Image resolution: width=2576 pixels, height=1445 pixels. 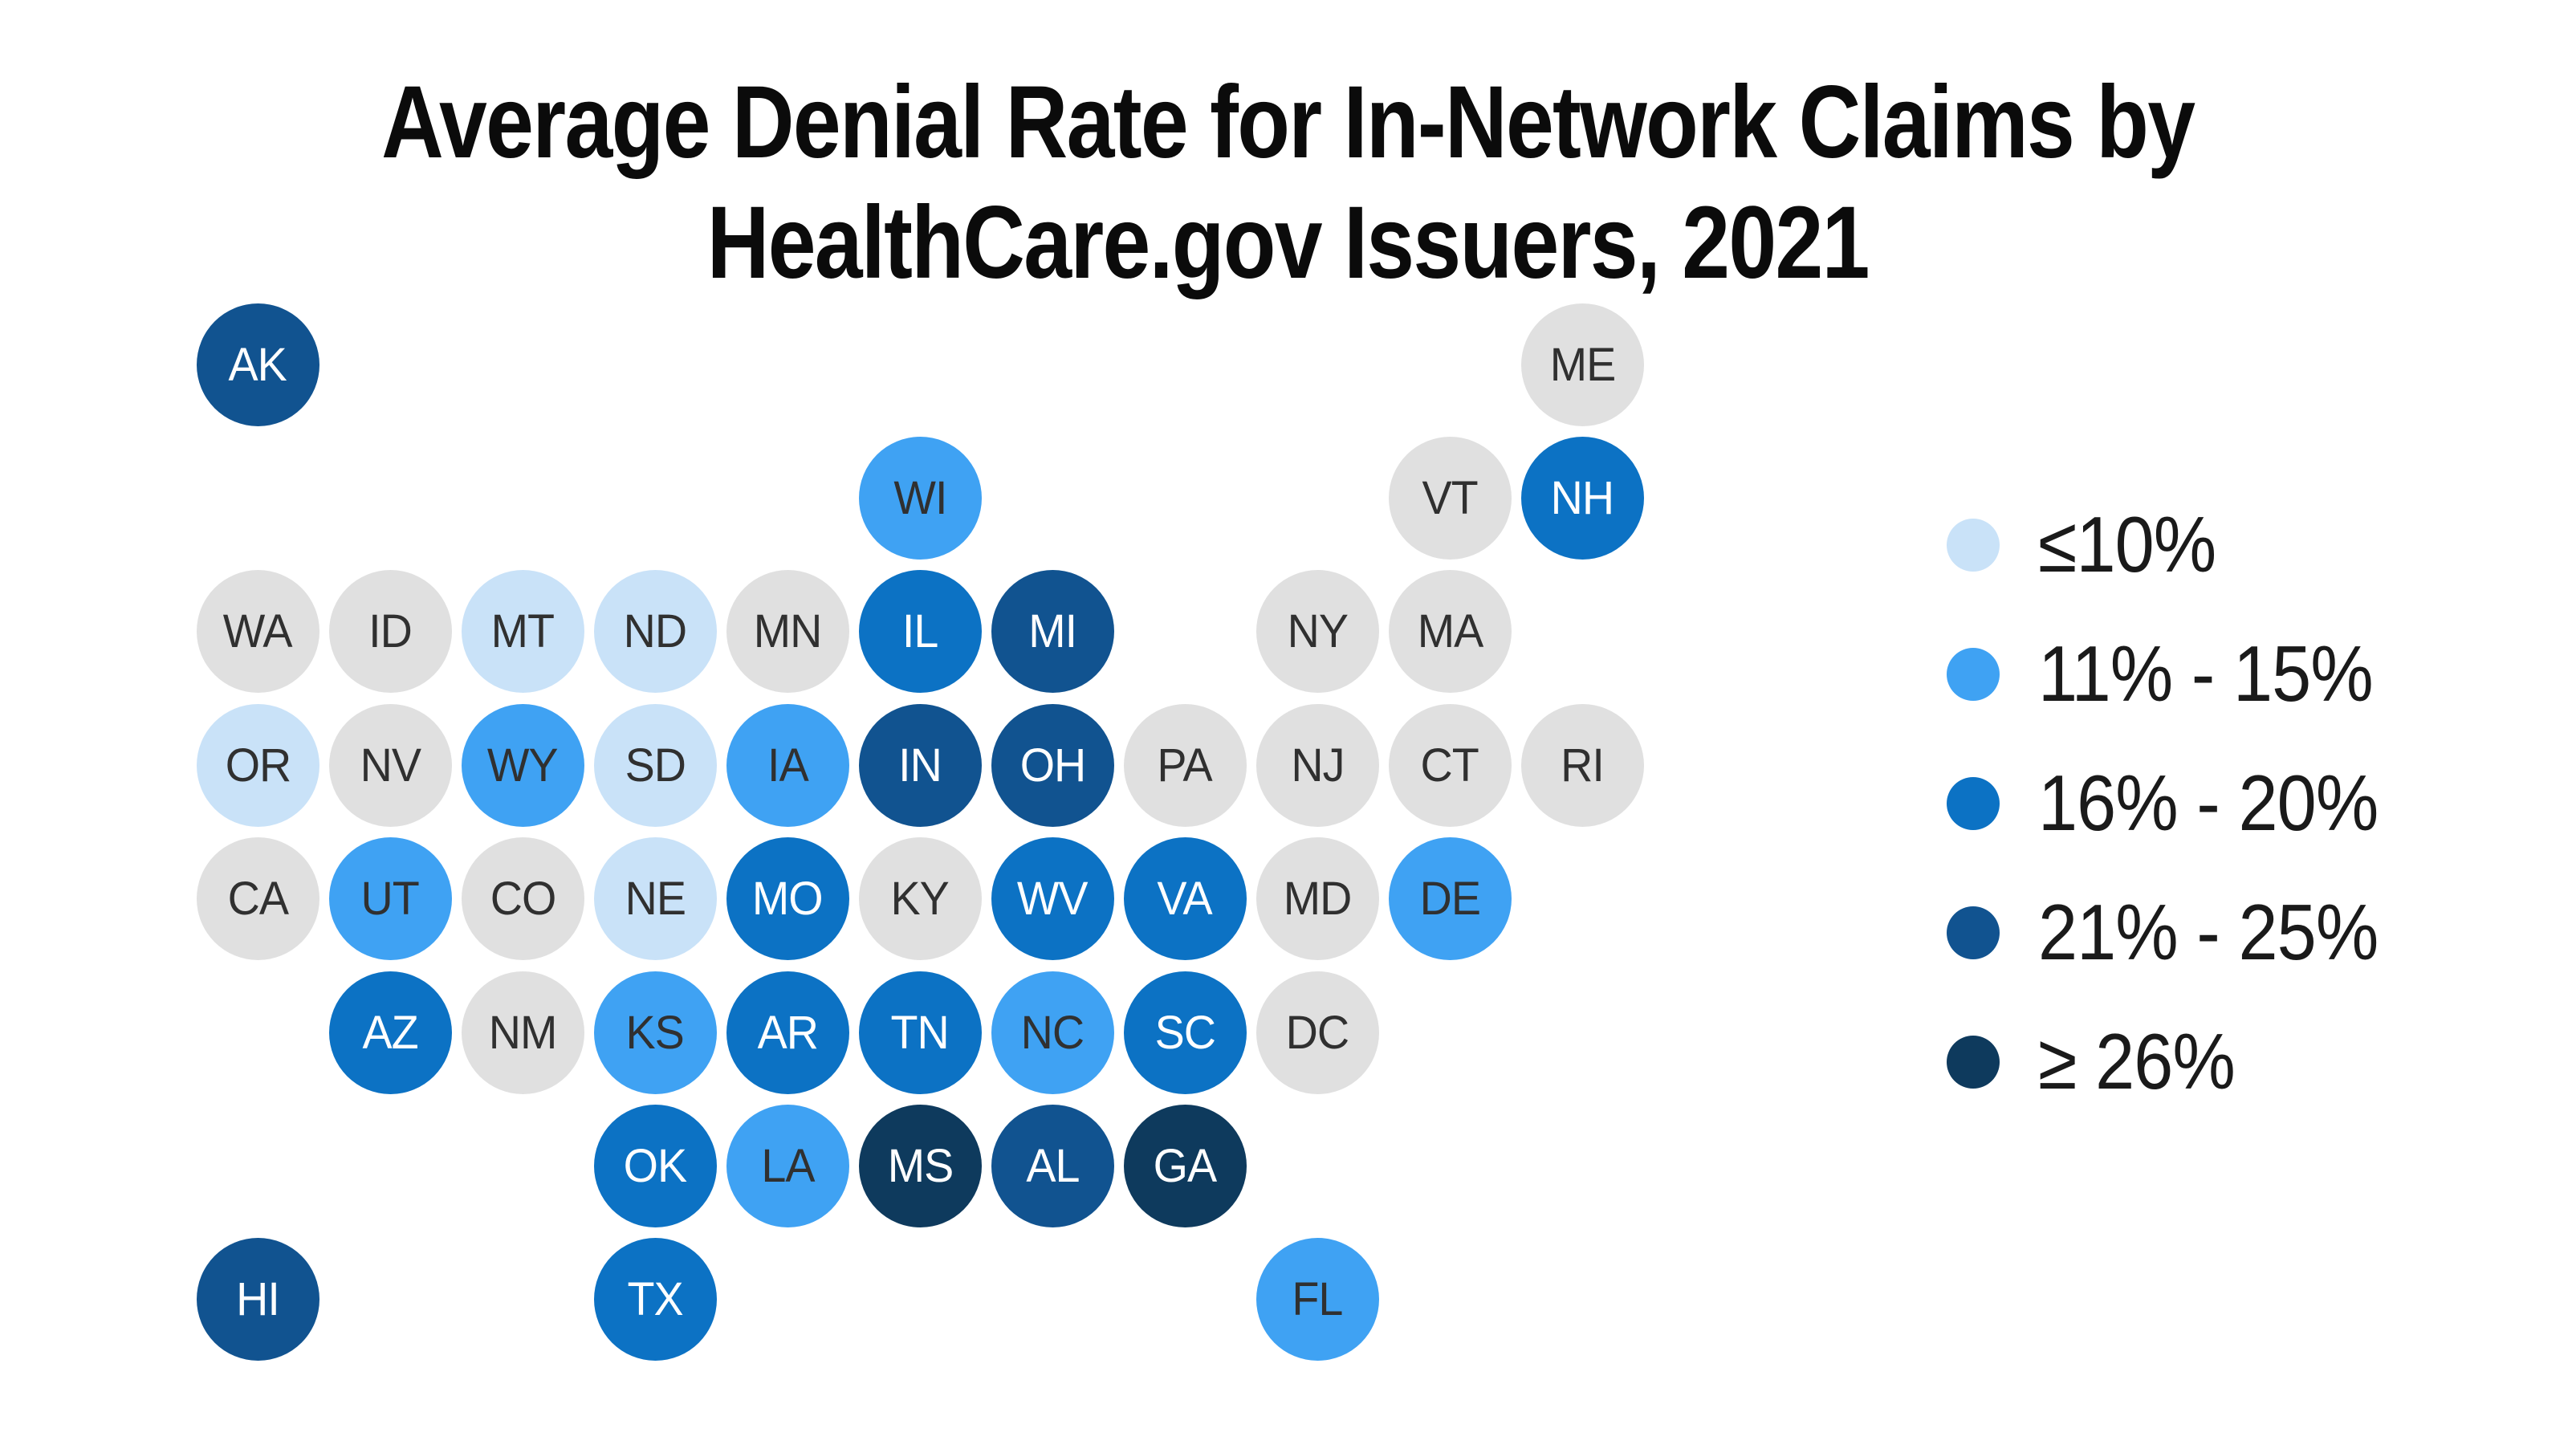 I want to click on state-tile-wi: WI, so click(x=920, y=498).